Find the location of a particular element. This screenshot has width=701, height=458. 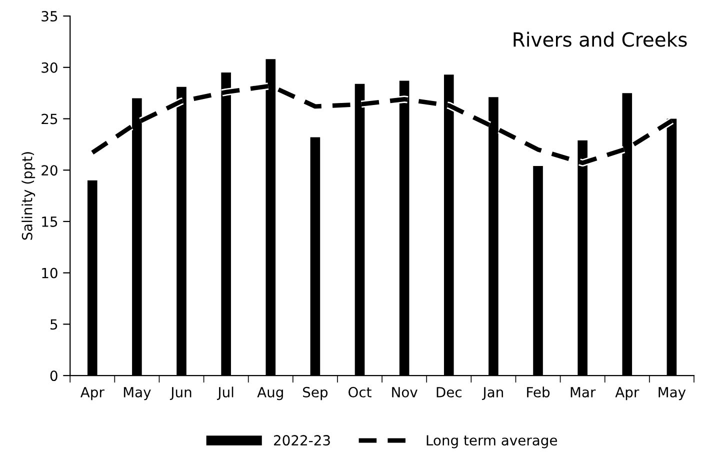

y-tick-label: 10 is located at coordinates (50, 273).